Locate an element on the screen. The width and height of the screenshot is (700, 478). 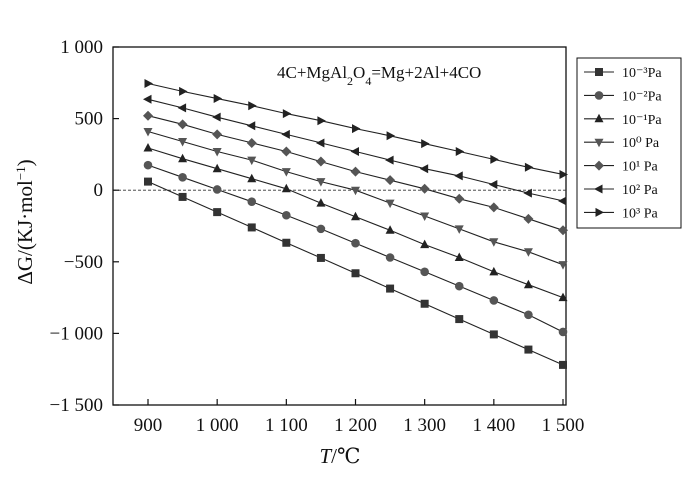
legend-item: 10⁰ Pa is located at coordinates (622, 143).